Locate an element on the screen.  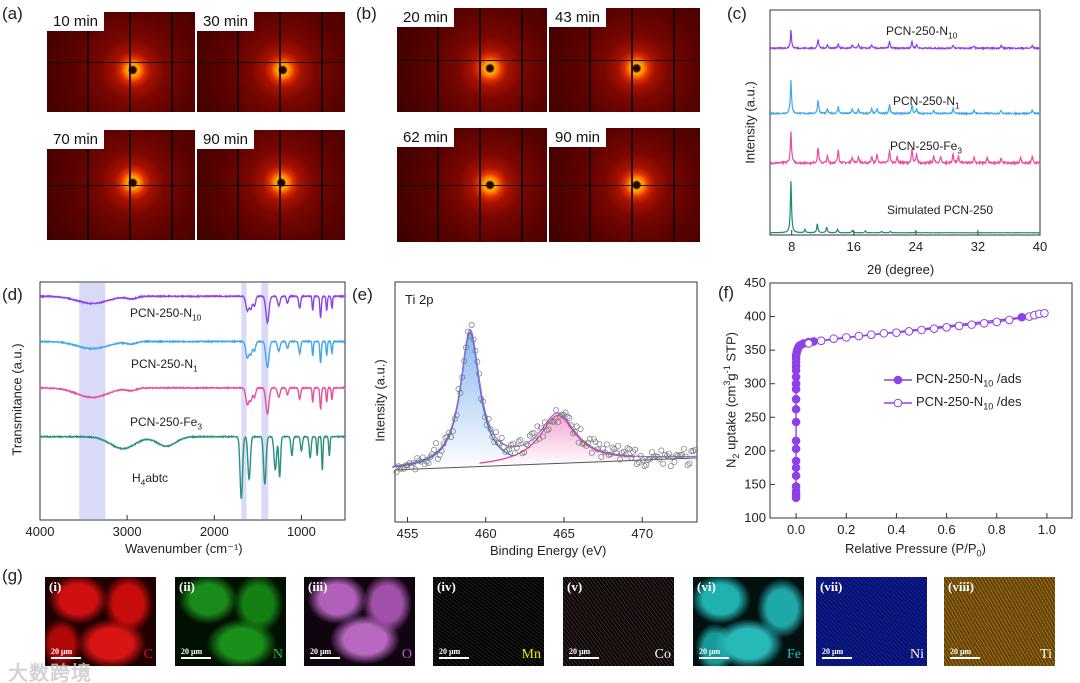
eds-map-ni: (vii) 20 μm Ni is located at coordinates (871, 621).